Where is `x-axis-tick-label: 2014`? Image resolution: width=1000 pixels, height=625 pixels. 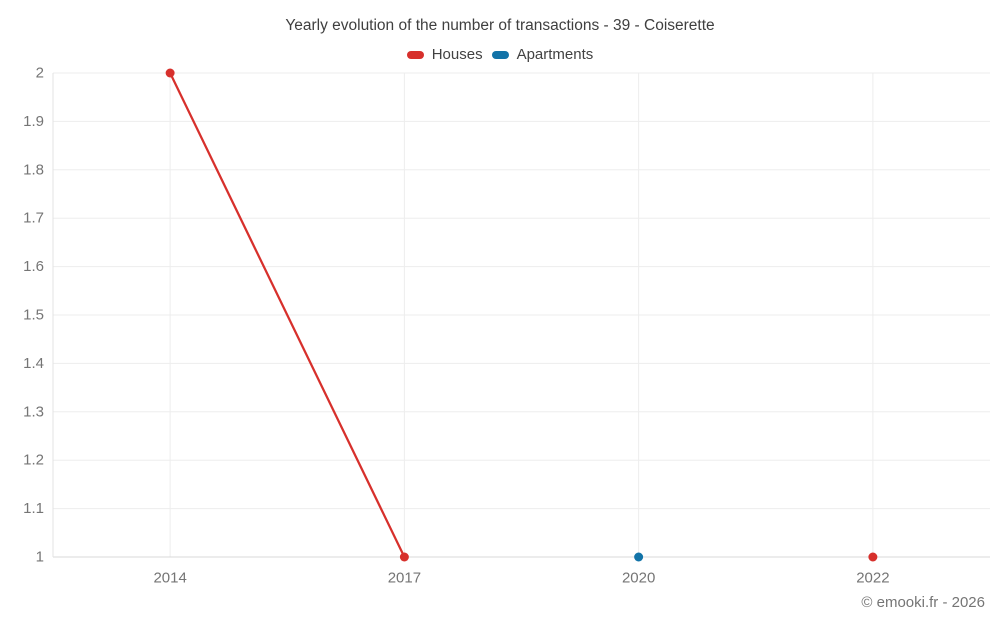
x-axis-tick-label: 2014 is located at coordinates (169, 578).